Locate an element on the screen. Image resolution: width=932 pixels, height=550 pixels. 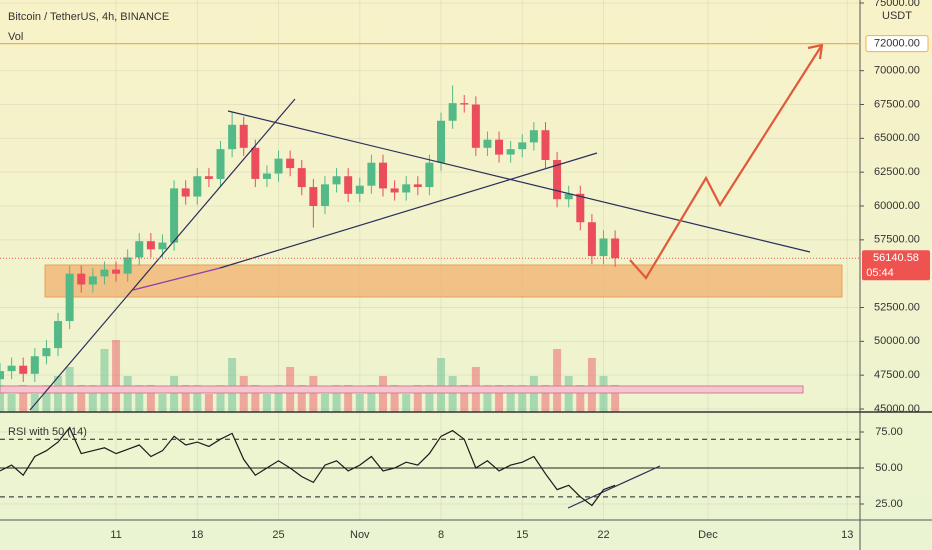
y-tick-label: 45000.00 is located at coordinates (897, 409).